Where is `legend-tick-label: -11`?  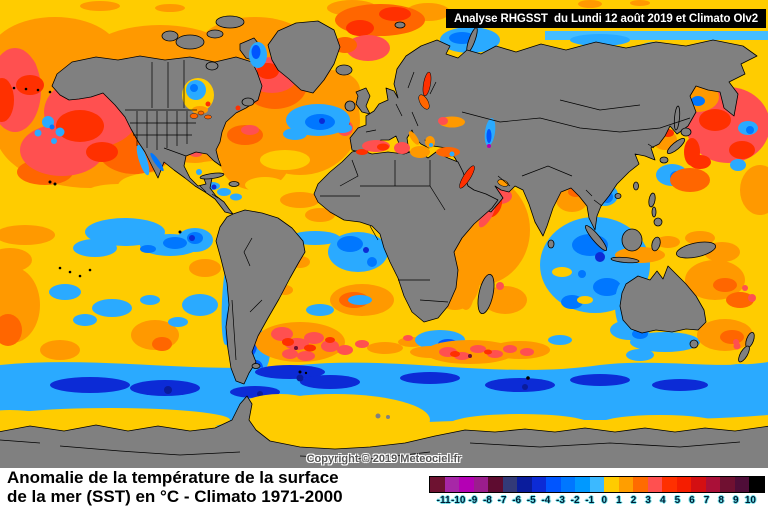
legend-tick-label: -11 is located at coordinates (443, 500).